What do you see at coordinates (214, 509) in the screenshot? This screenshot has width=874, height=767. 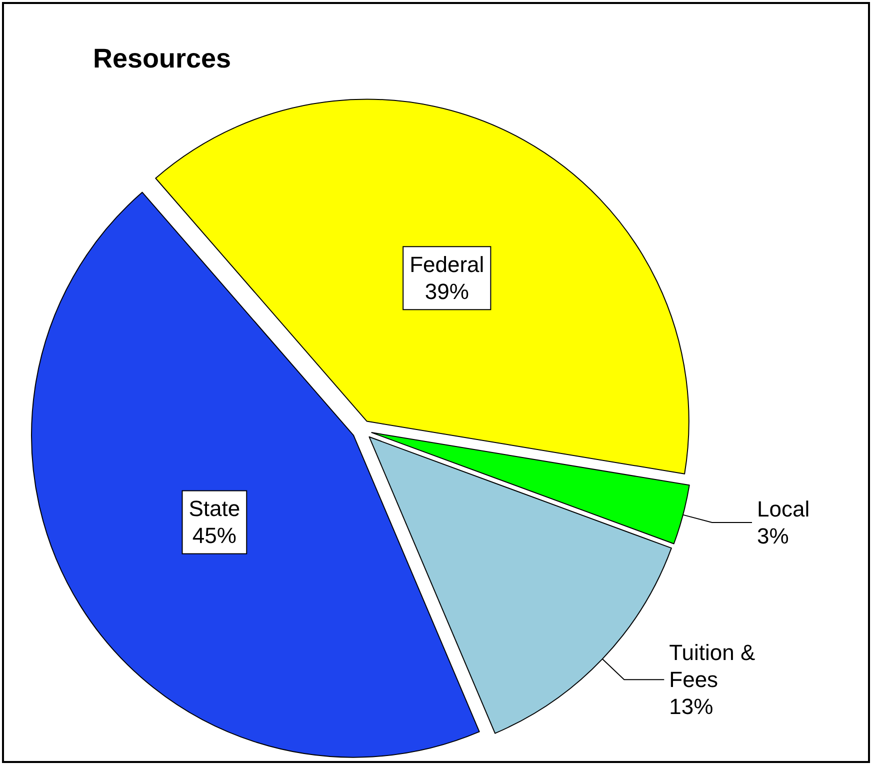 I see `slice-label: State` at bounding box center [214, 509].